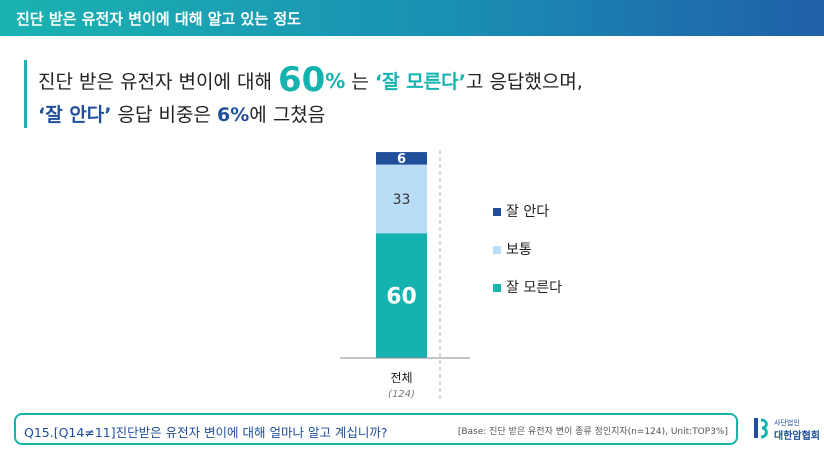 Image resolution: width=824 pixels, height=462 pixels. I want to click on headline-text: 응답 비중은, so click(164, 115).